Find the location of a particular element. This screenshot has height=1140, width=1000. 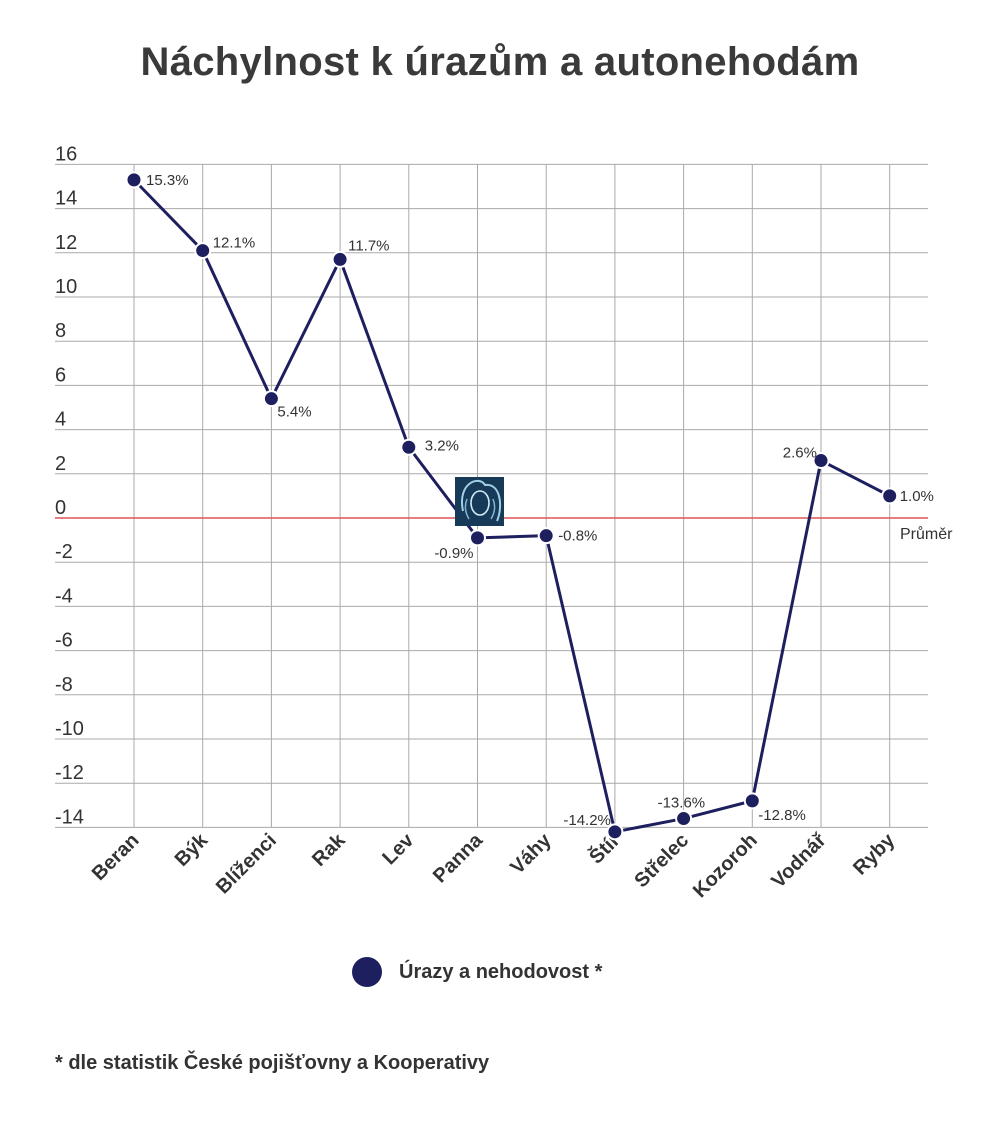

data-label: -14.2% is located at coordinates (587, 820).